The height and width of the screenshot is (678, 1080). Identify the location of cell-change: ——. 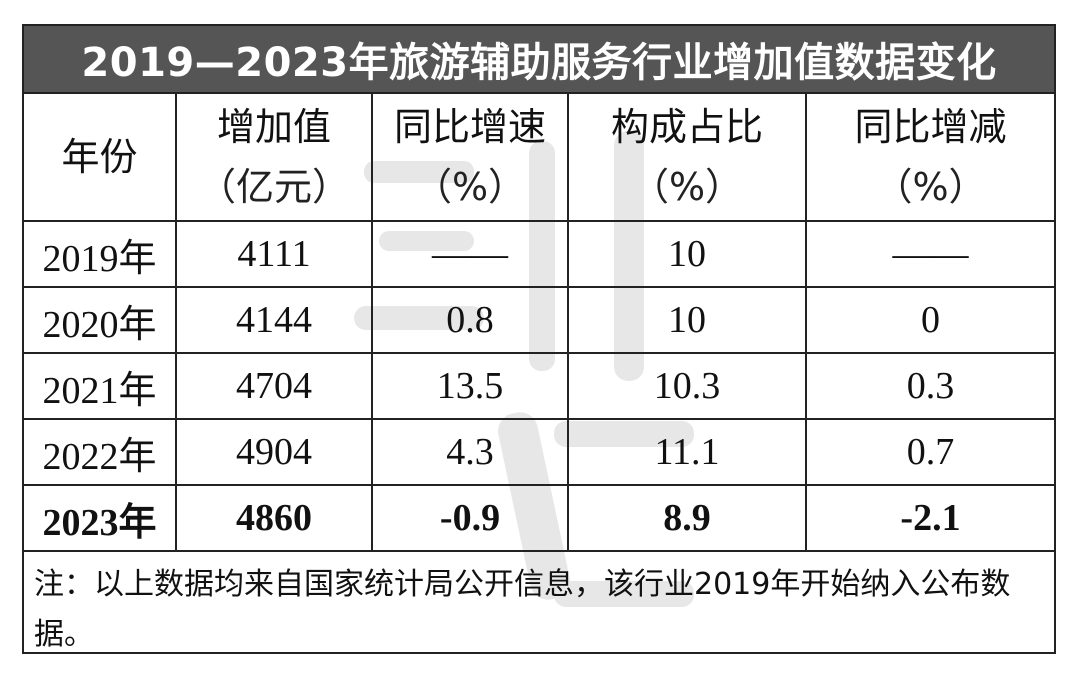
(929, 254).